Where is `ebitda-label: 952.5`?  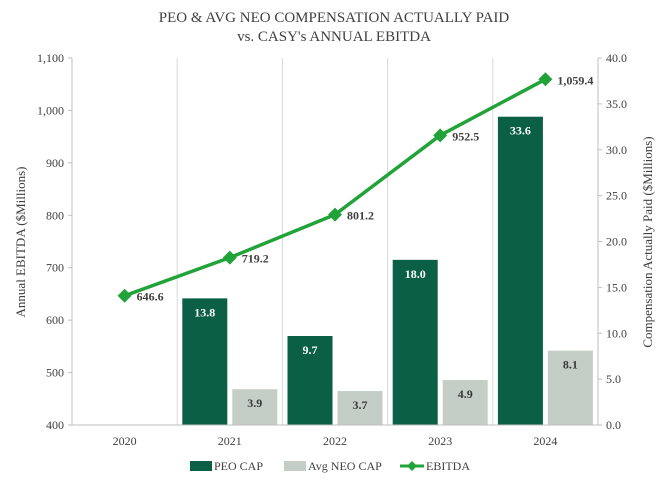
ebitda-label: 952.5 is located at coordinates (465, 136).